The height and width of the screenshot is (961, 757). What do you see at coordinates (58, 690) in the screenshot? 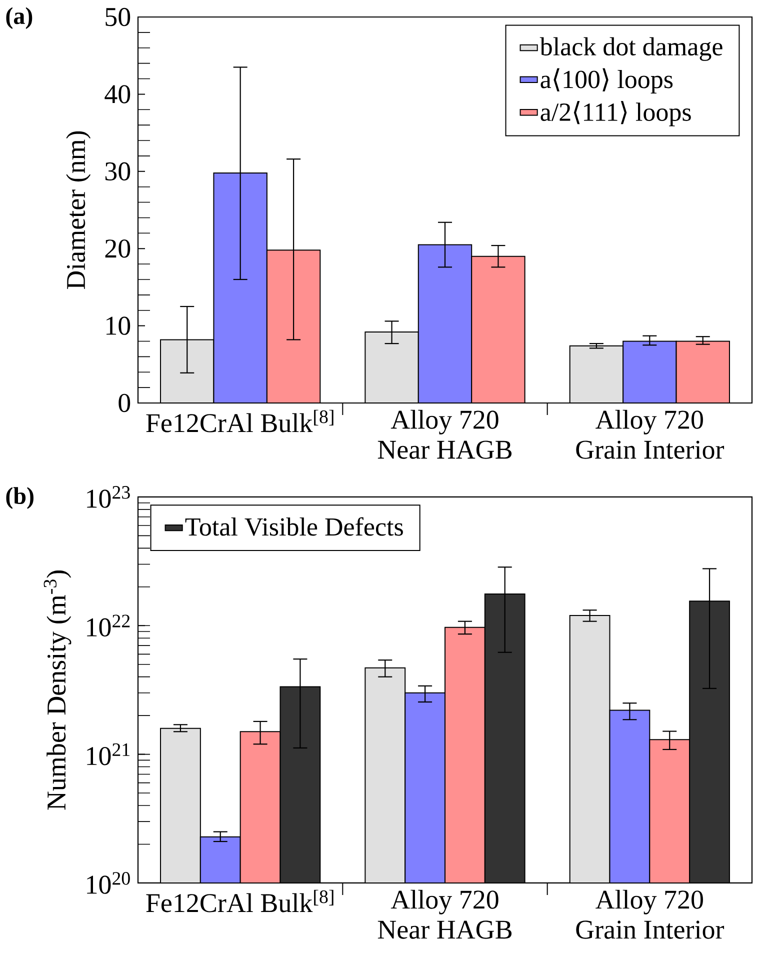
I see `y-axis-title: Number Density (m$^{-3}$)` at bounding box center [58, 690].